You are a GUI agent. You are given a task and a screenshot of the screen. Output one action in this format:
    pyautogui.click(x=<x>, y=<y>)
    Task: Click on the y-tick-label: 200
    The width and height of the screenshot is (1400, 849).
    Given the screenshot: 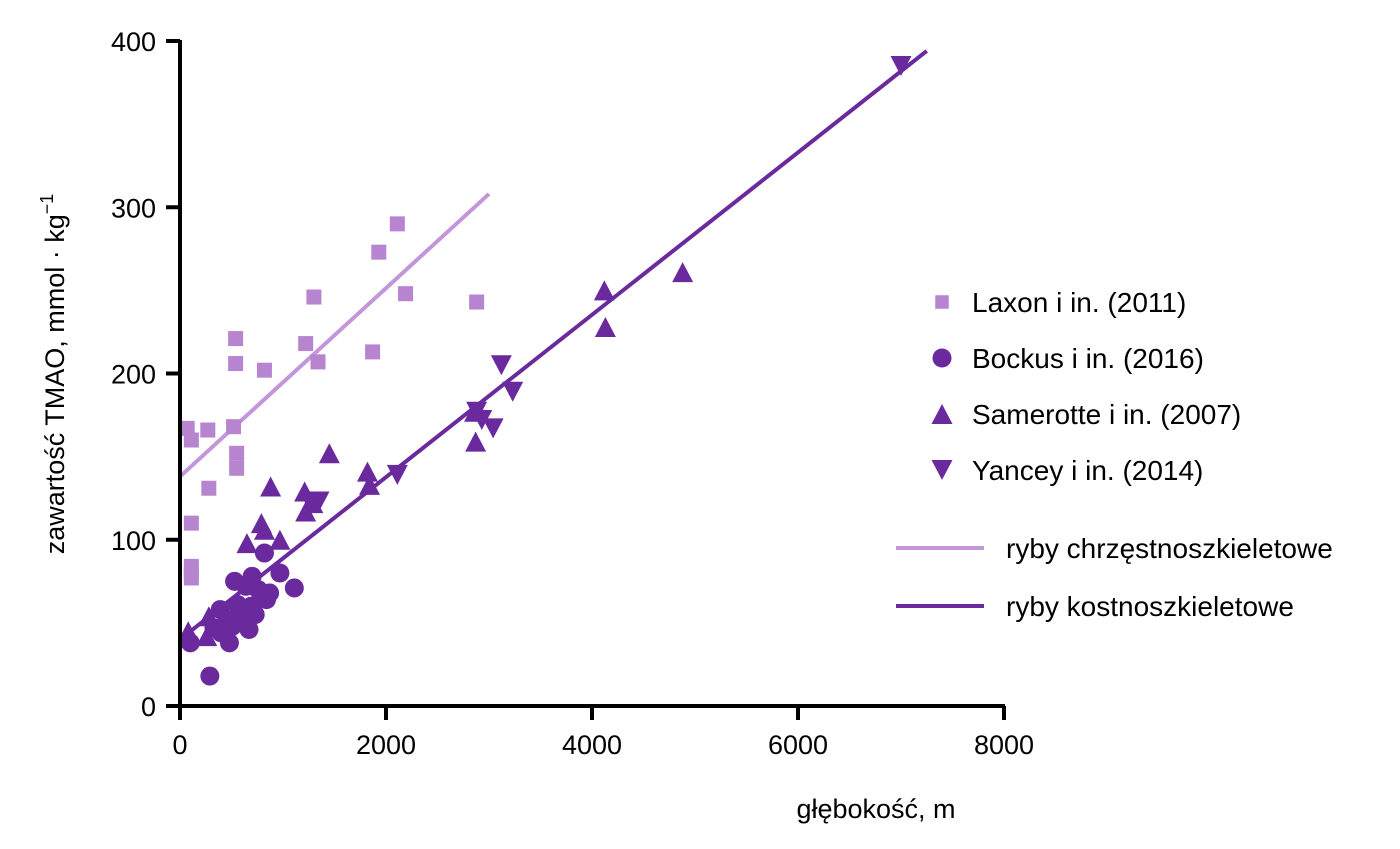 What is the action you would take?
    pyautogui.click(x=133, y=375)
    